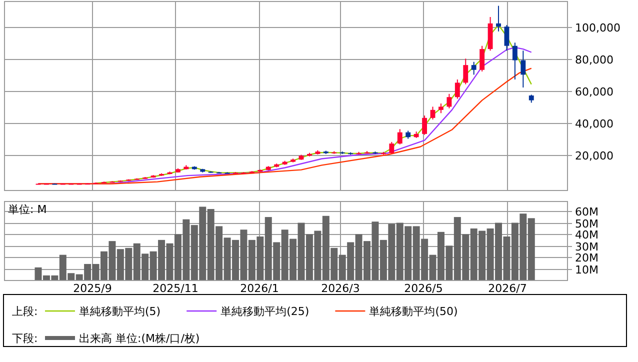 This screenshot has height=362, width=638. I want to click on y-tick-label: 100,000, so click(597, 28).